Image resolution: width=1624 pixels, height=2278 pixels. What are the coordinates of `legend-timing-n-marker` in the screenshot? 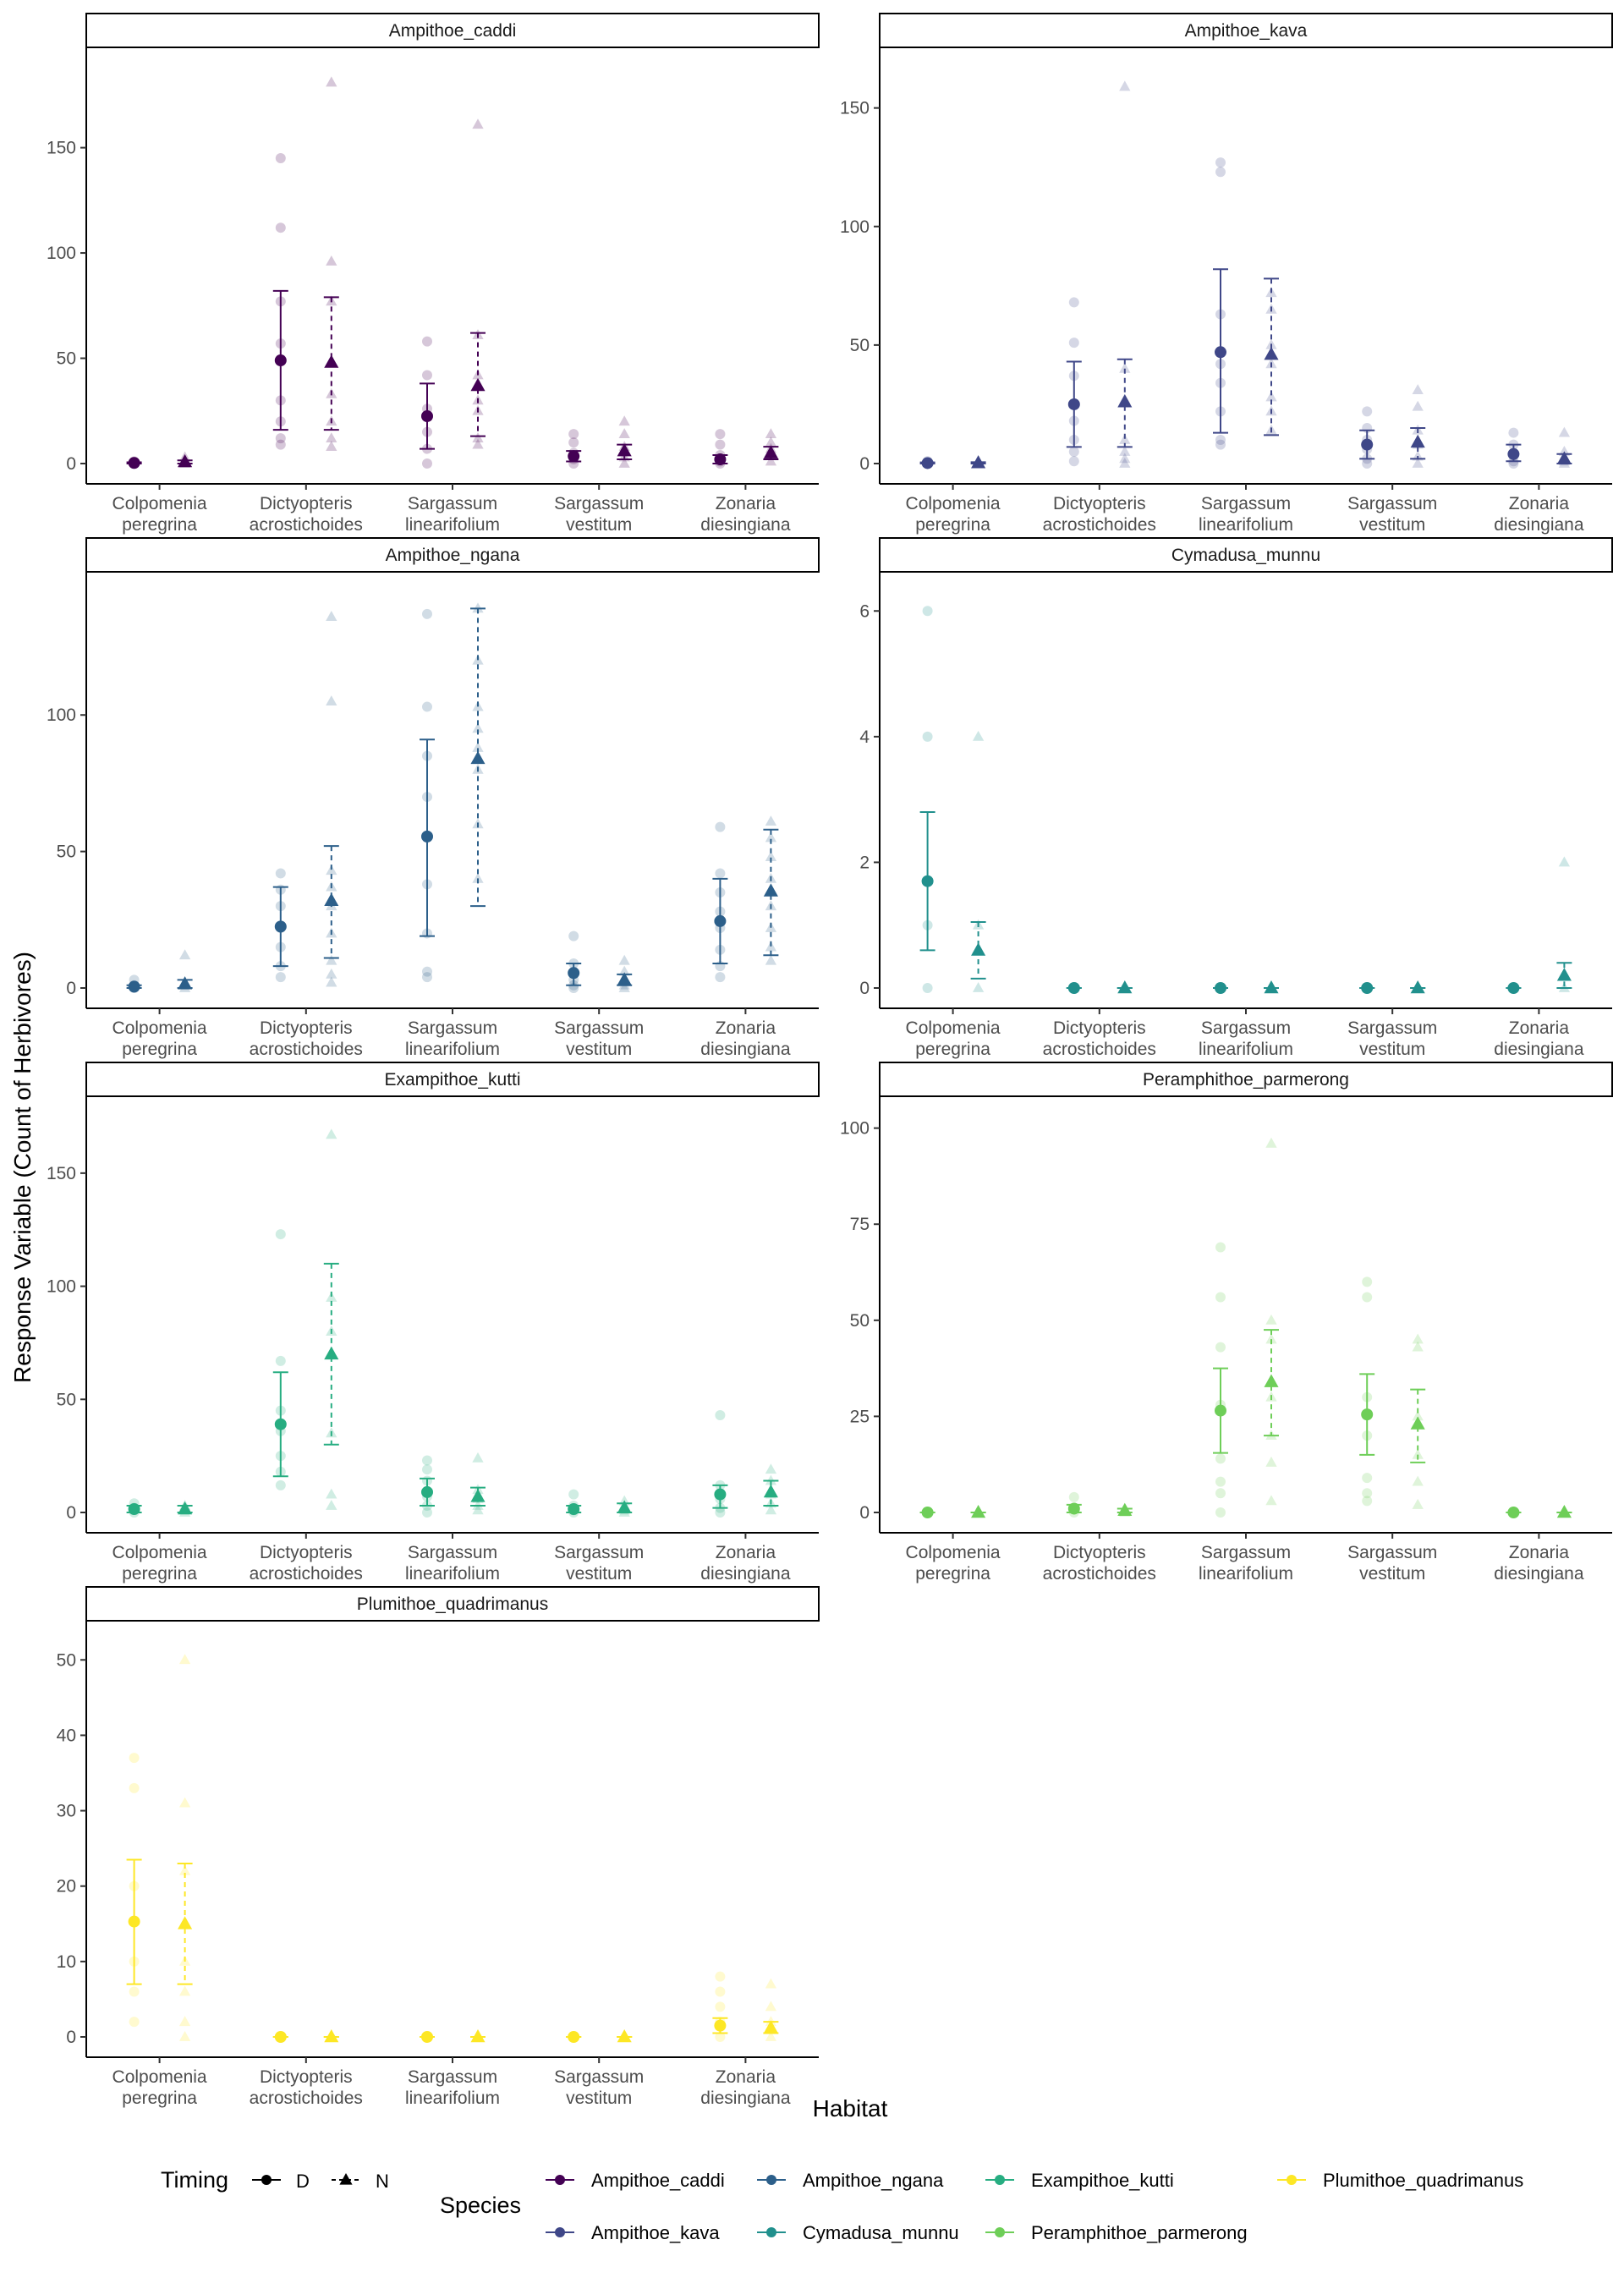 It's located at (346, 2179).